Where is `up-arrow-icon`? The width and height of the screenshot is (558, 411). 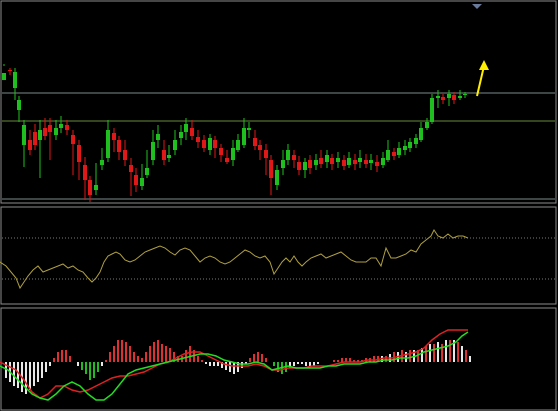
up-arrow-icon is located at coordinates (482, 78).